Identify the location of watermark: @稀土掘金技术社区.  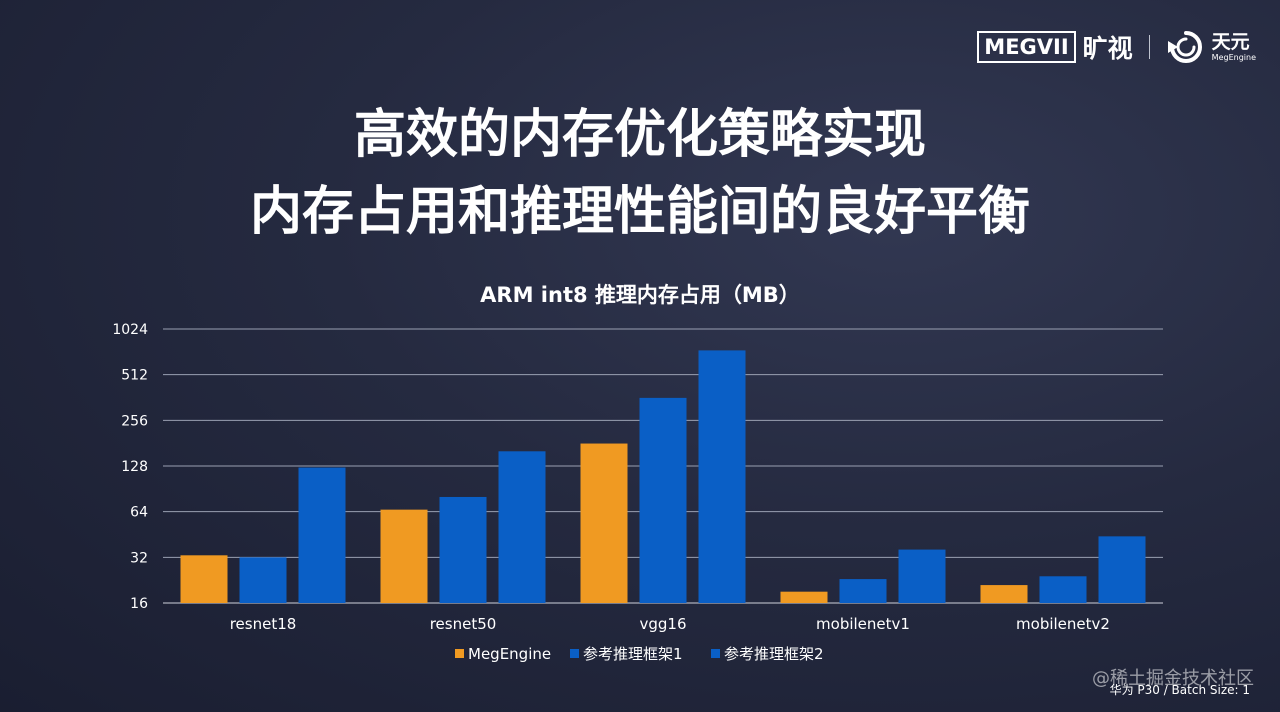
(1173, 678).